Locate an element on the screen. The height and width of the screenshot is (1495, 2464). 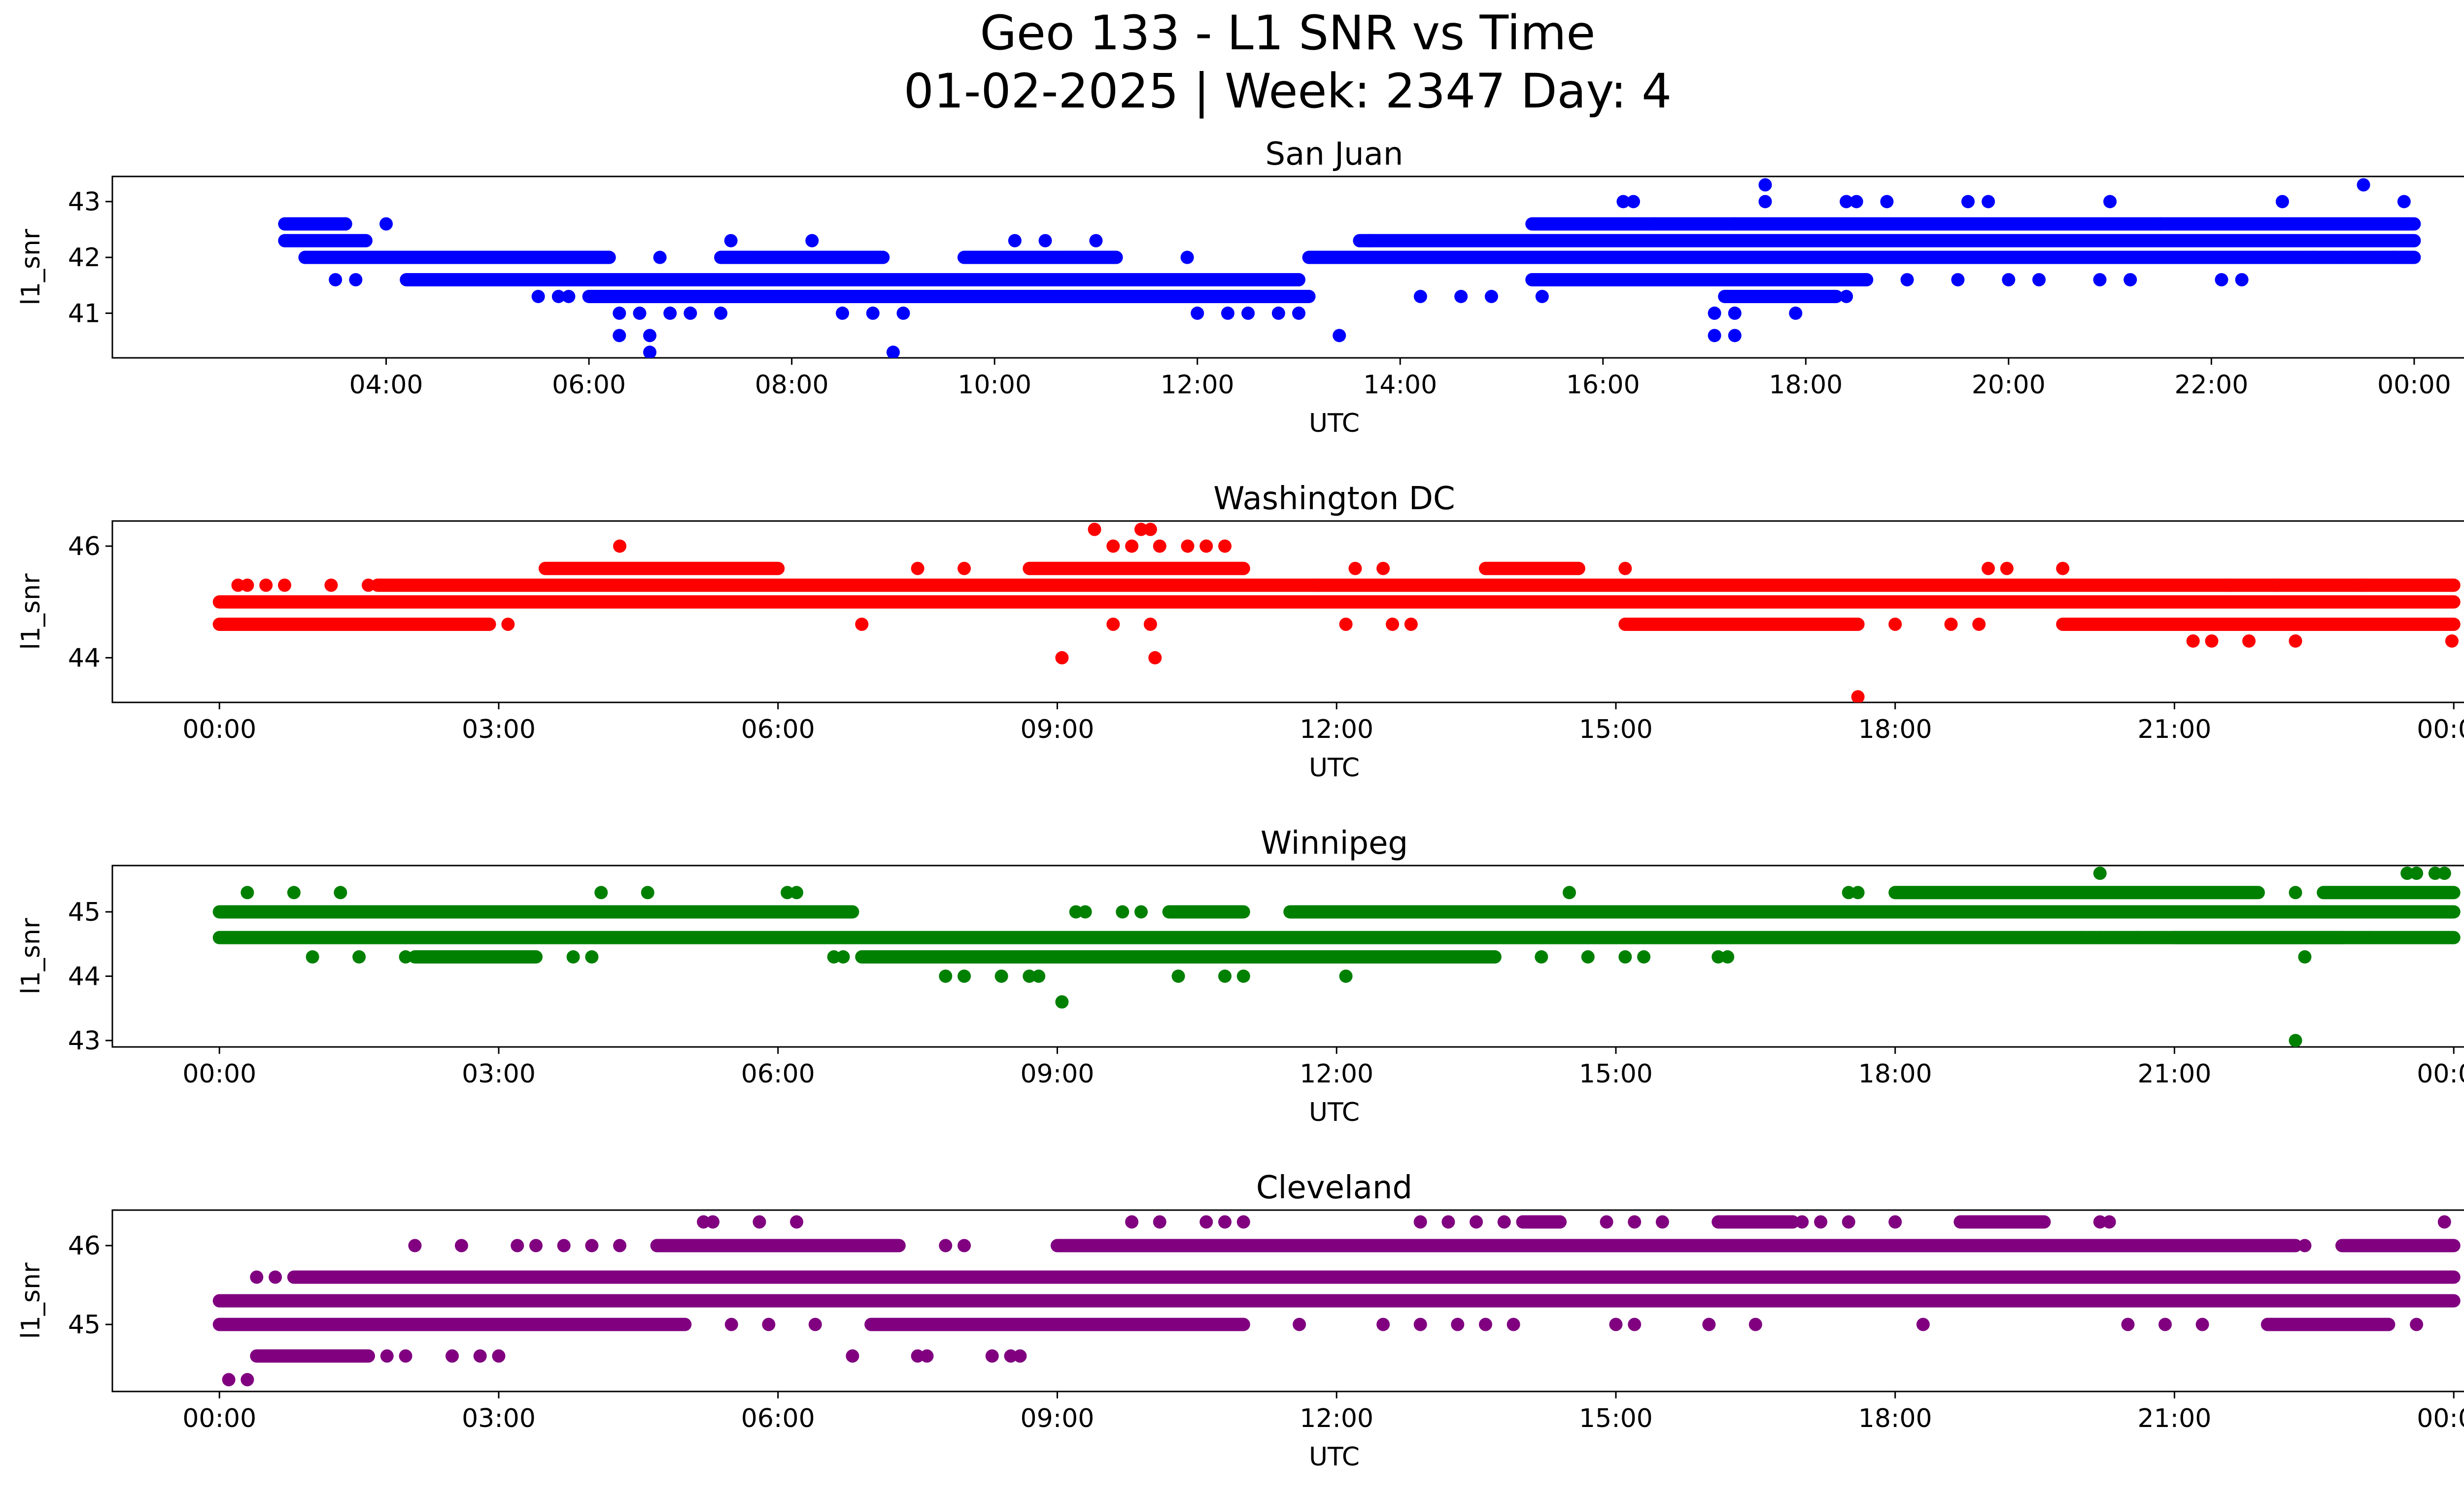
x-tick-label: 21:00 is located at coordinates (2175, 1074).